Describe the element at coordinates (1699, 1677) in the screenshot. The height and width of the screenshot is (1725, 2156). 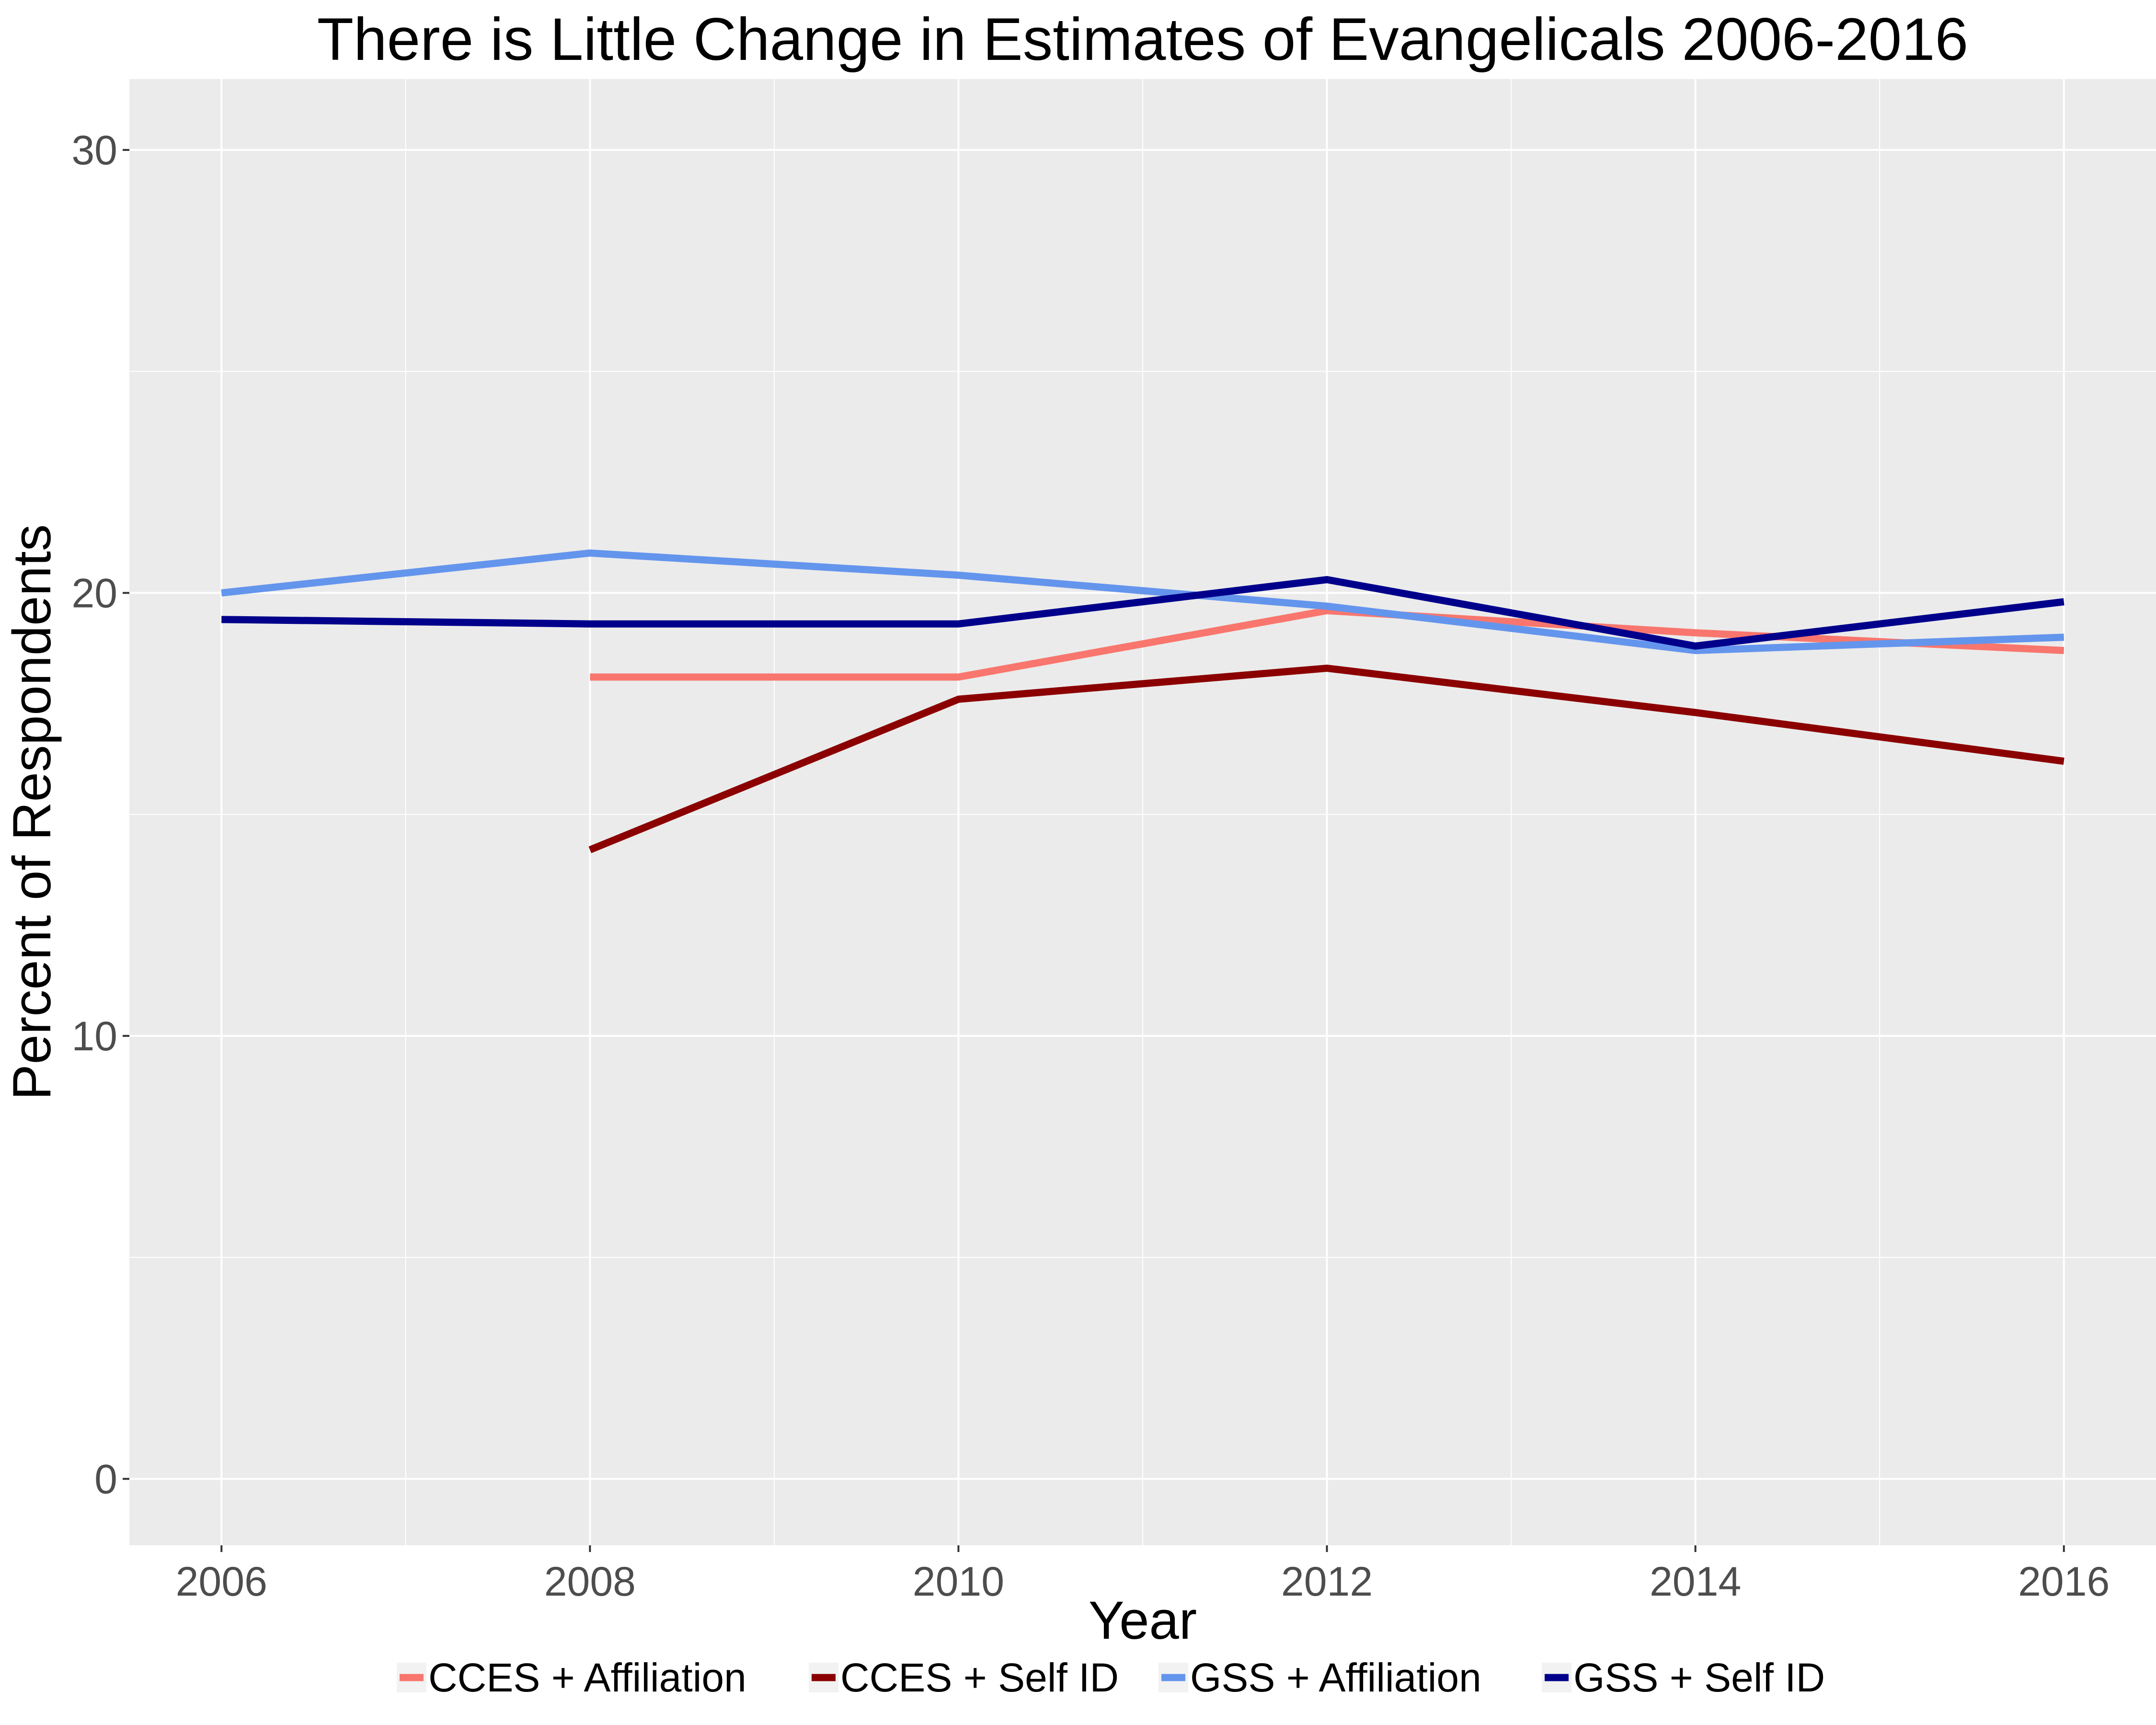
I see `legend-label: GSS + Self ID` at that location.